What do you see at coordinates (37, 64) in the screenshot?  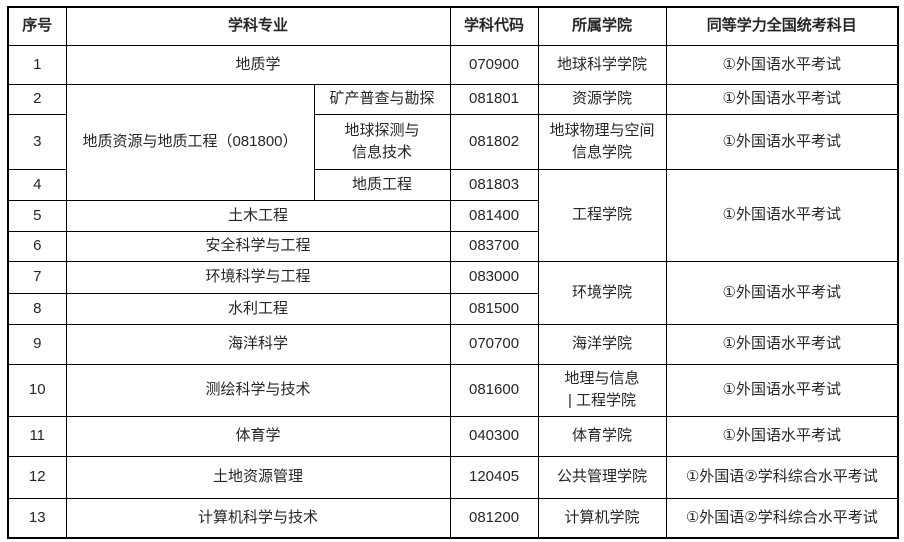 I see `cell-seq: 1` at bounding box center [37, 64].